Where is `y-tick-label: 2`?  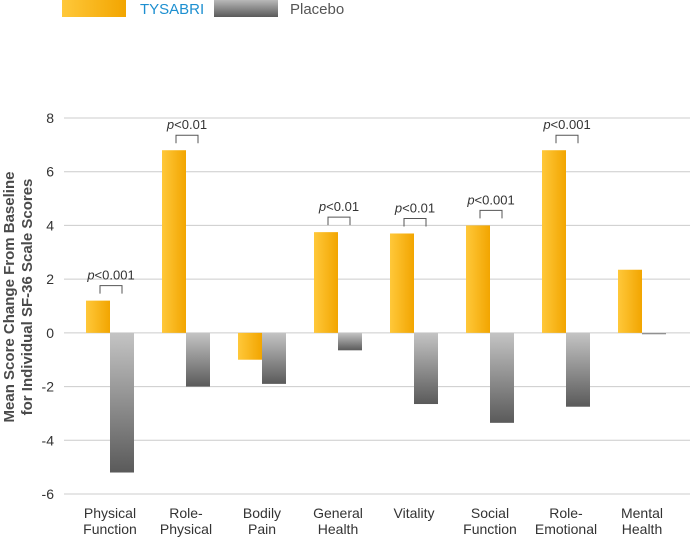 y-tick-label: 2 is located at coordinates (50, 279).